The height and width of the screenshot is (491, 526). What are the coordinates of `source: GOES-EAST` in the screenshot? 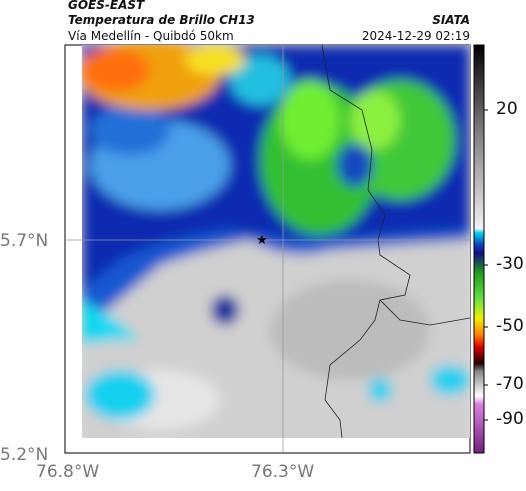 It's located at (106, 6).